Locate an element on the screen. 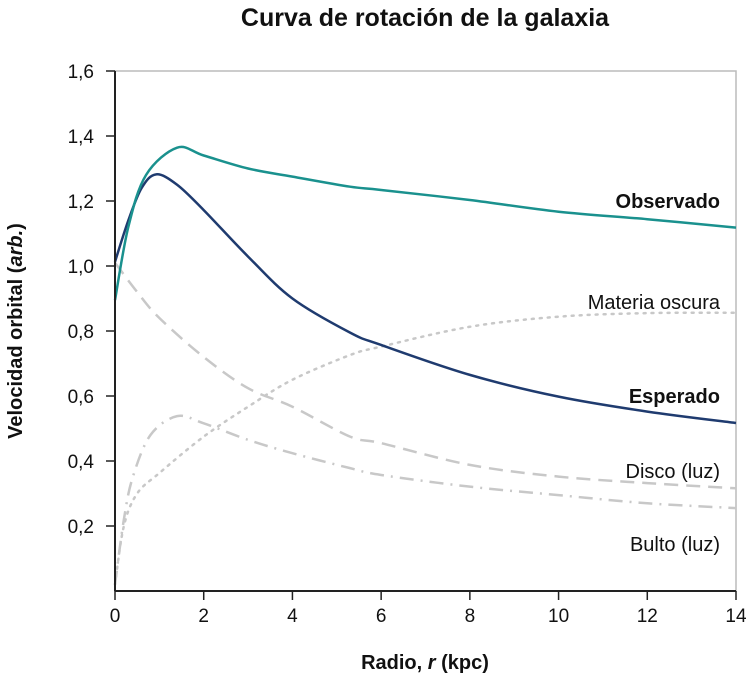 The height and width of the screenshot is (679, 751). y-tick-label: 0,6 is located at coordinates (81, 397).